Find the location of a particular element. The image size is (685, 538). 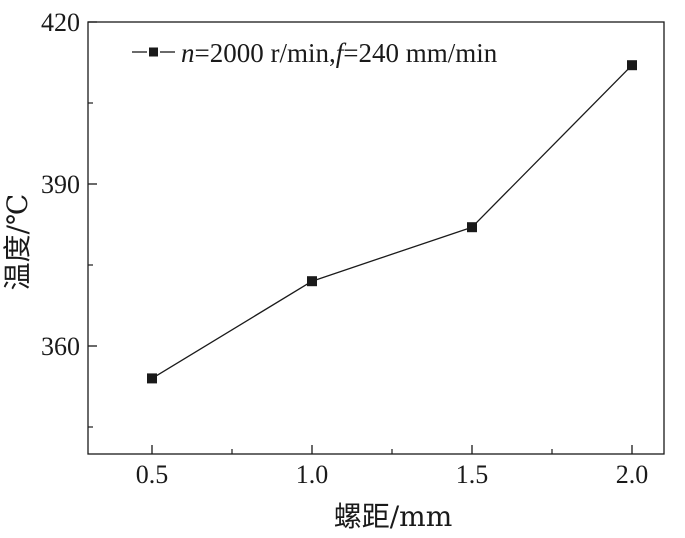

legend-f-value: =240 mm/min is located at coordinates (420, 53).